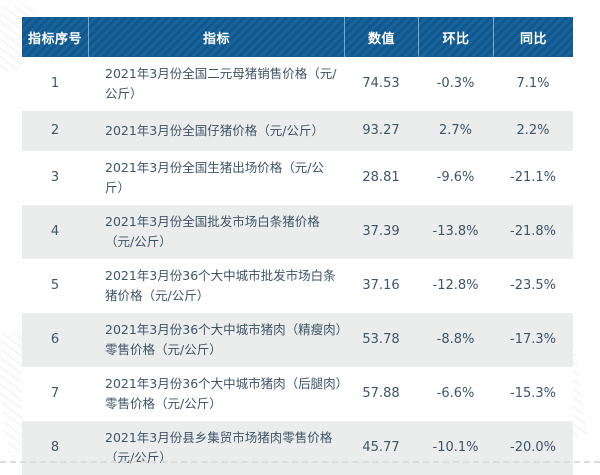 The image size is (600, 475). What do you see at coordinates (533, 393) in the screenshot?
I see `cell-yoy: -15.3%` at bounding box center [533, 393].